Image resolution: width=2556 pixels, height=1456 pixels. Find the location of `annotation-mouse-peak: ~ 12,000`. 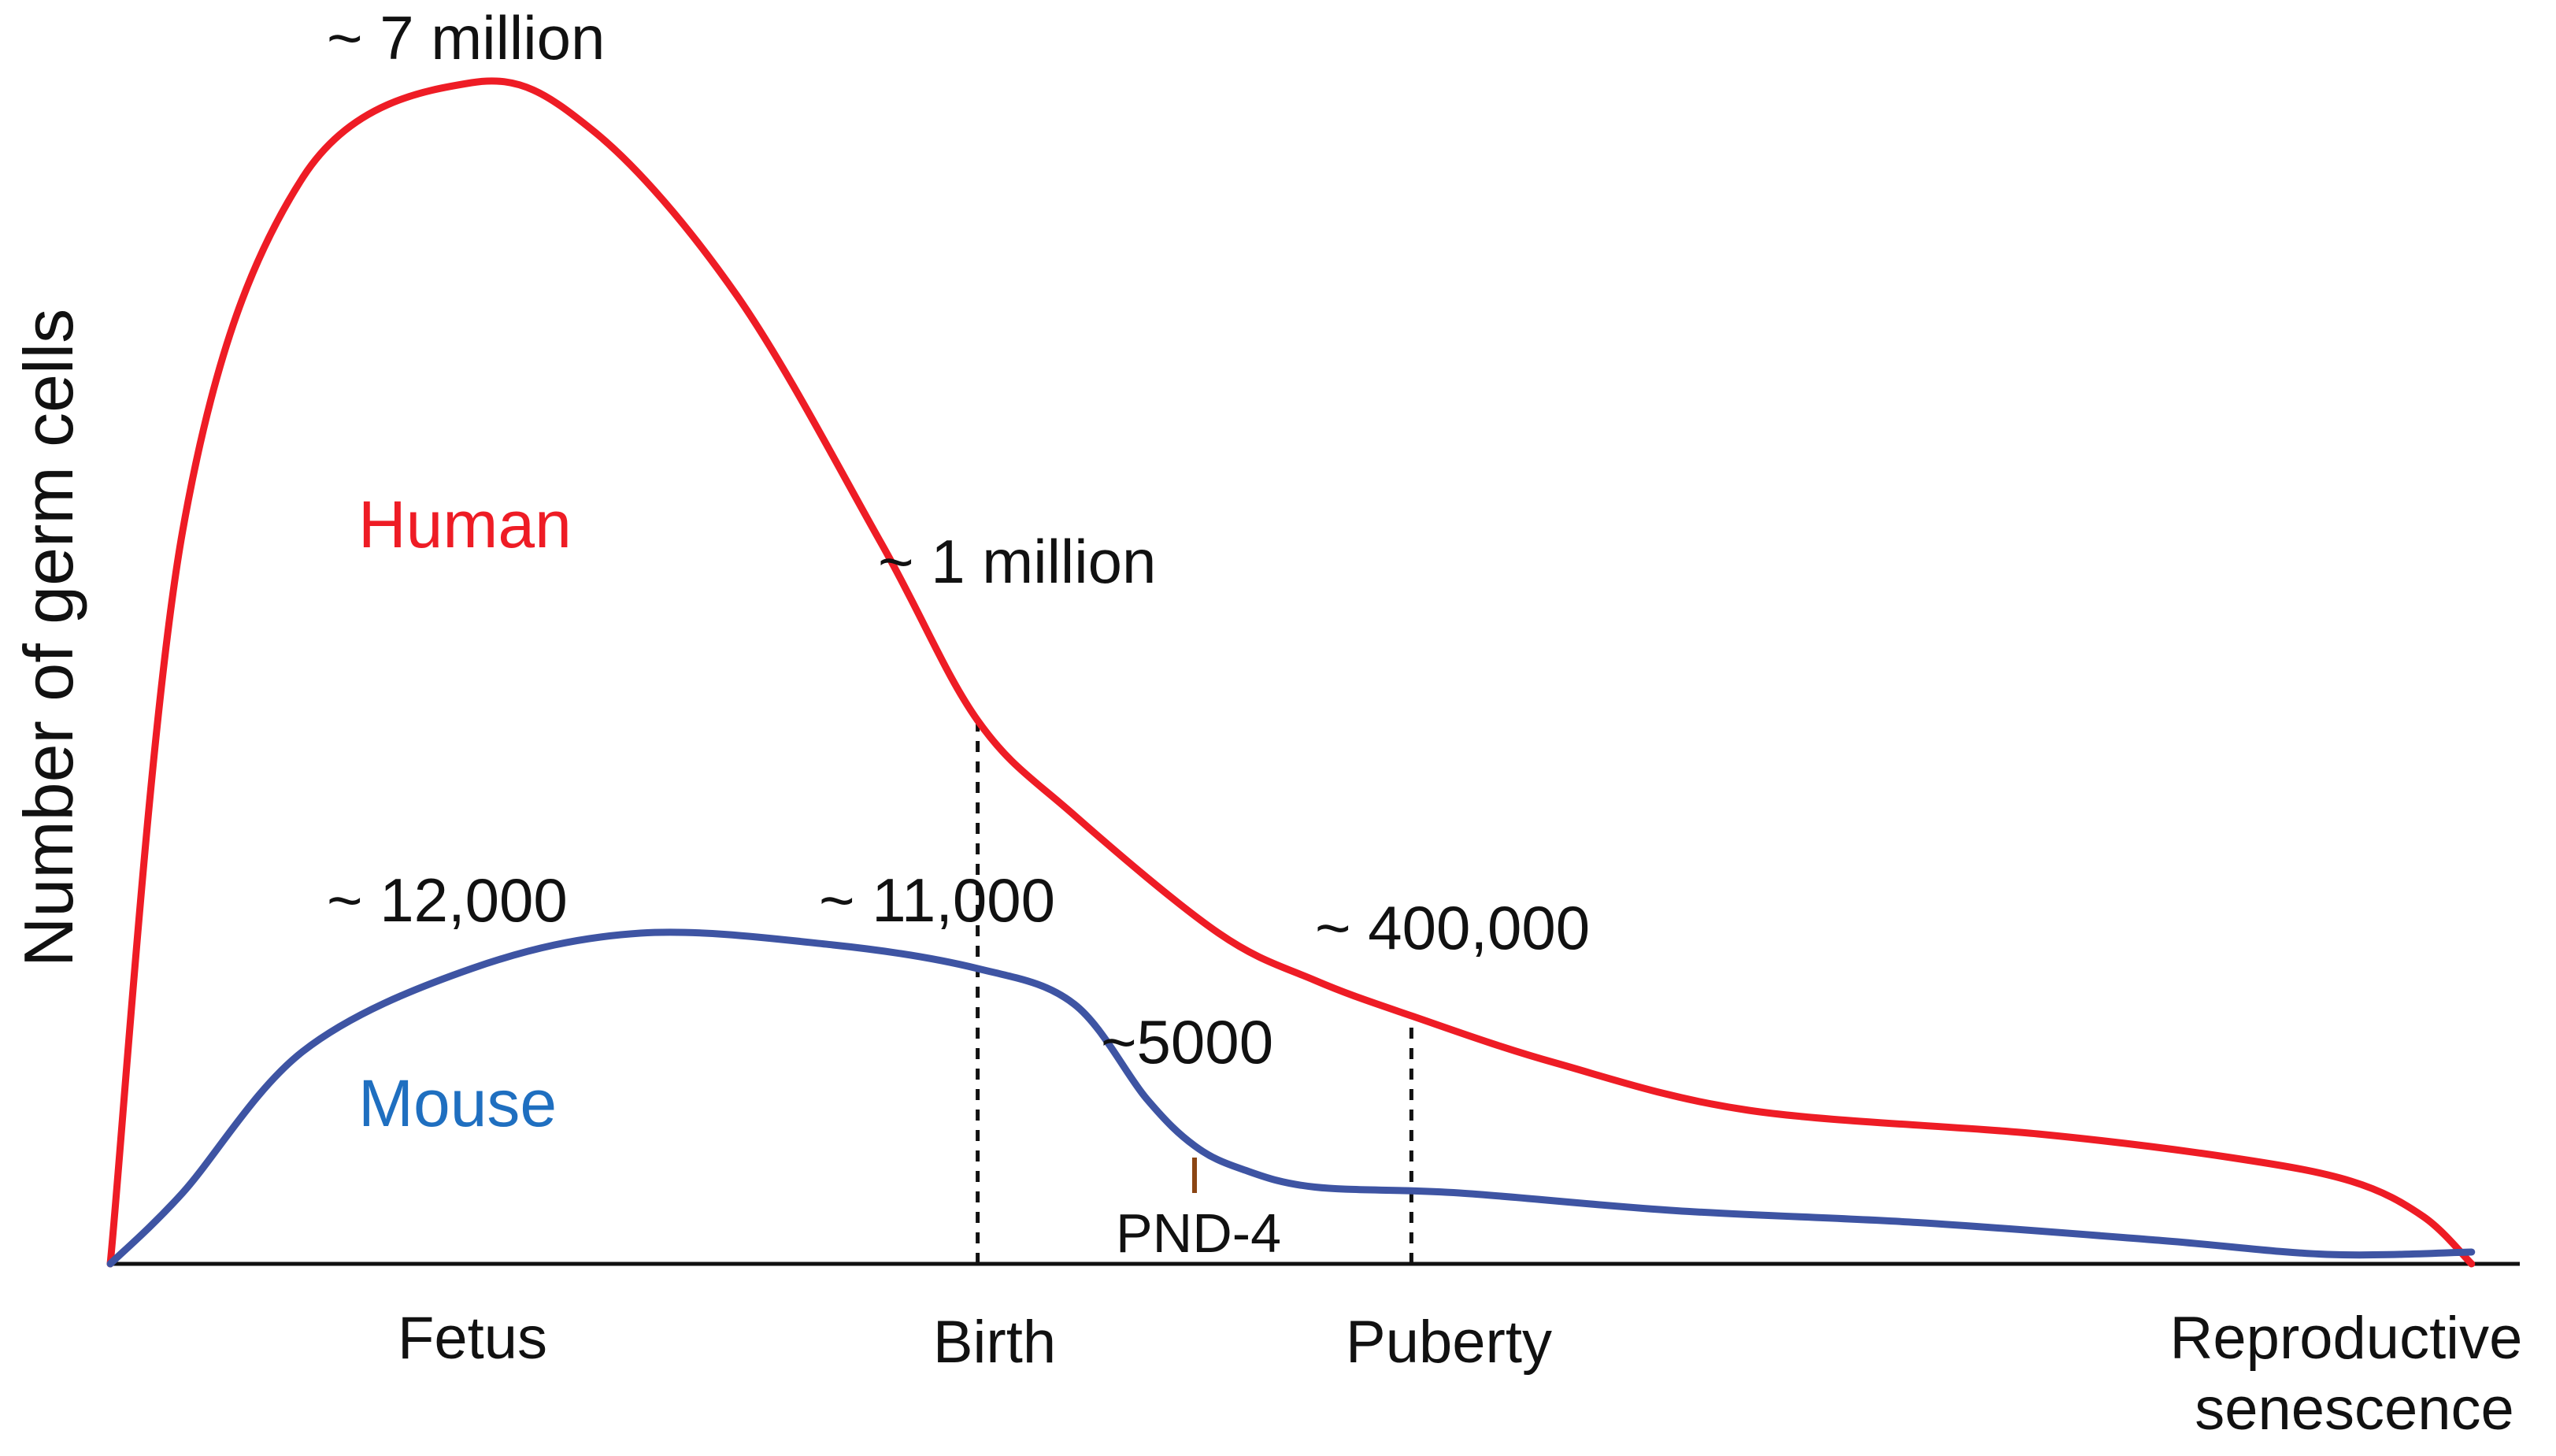

annotation-mouse-peak: ~ 12,000 is located at coordinates (448, 900).